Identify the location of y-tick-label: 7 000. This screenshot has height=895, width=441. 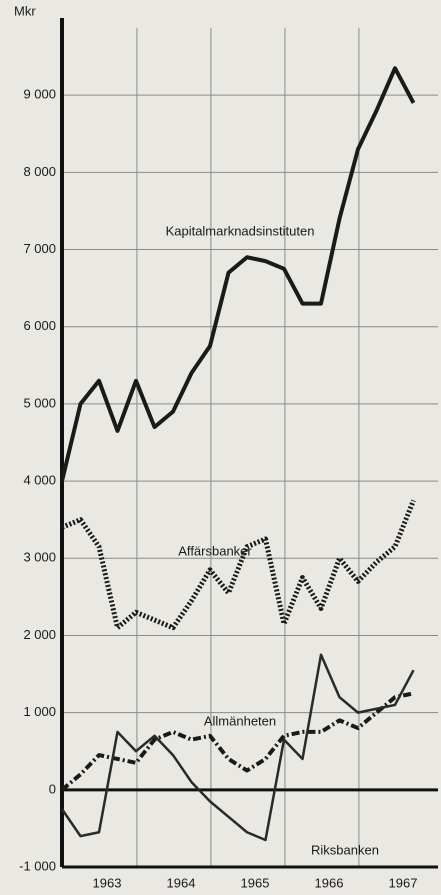
(39, 248).